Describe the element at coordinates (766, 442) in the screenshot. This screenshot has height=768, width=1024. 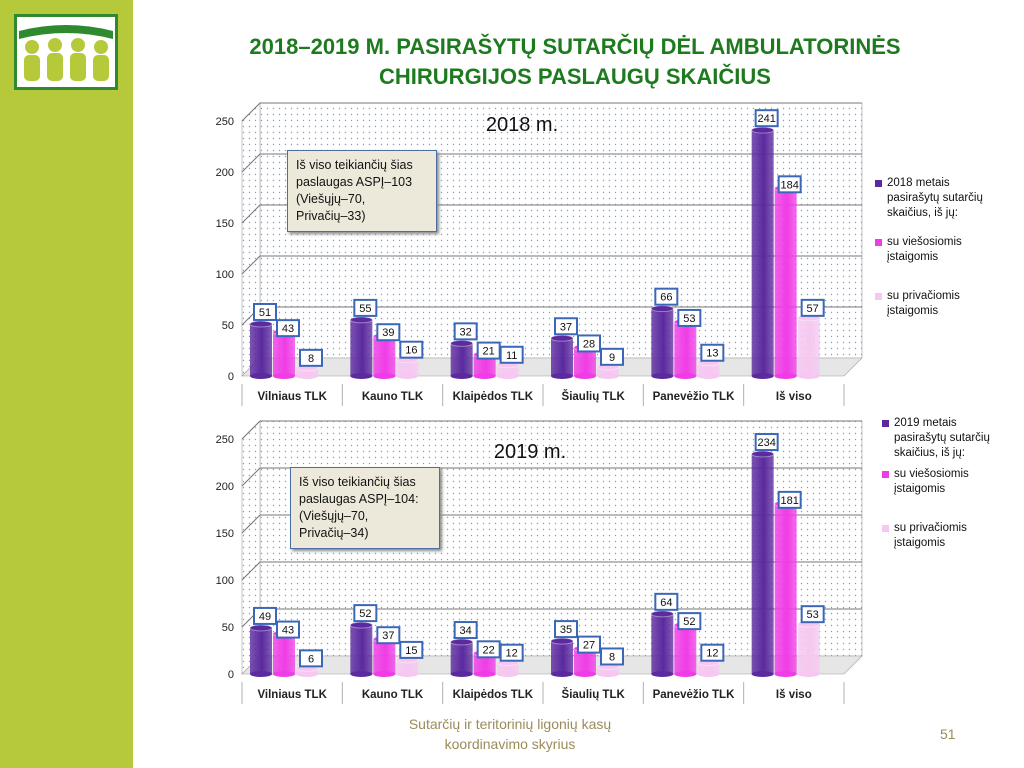
I see `data-label: 234` at that location.